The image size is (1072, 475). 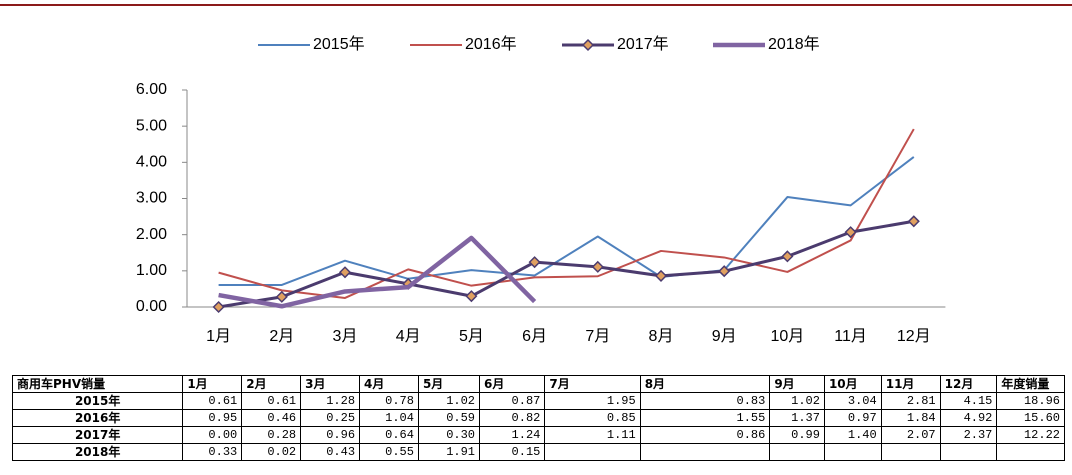 What do you see at coordinates (797, 418) in the screenshot?
I see `table-cell: 1.37` at bounding box center [797, 418].